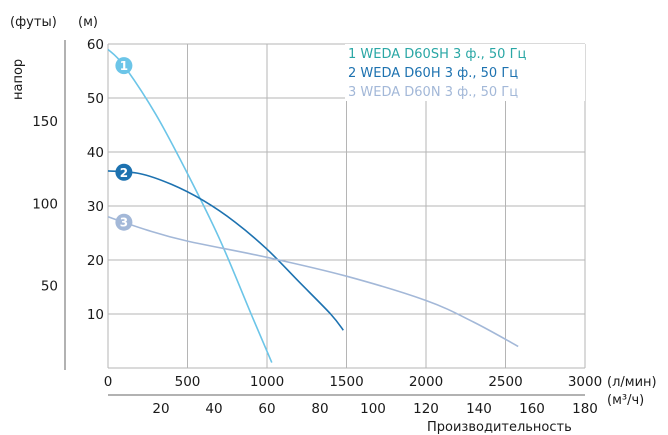 The height and width of the screenshot is (435, 668). I want to click on x-m3h-tick-label: 120, so click(426, 409).